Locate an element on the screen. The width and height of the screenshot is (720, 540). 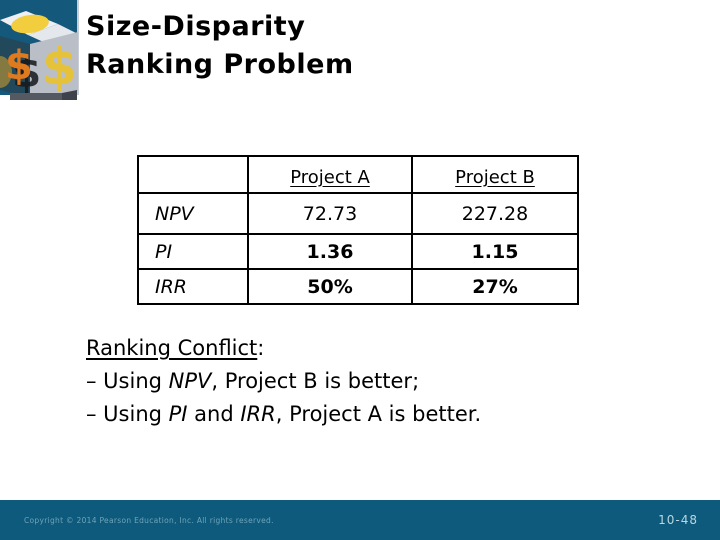
conflict-bullet-pi-irr: – Using PI and IRR, Project A is better. is located at coordinates (283, 414).